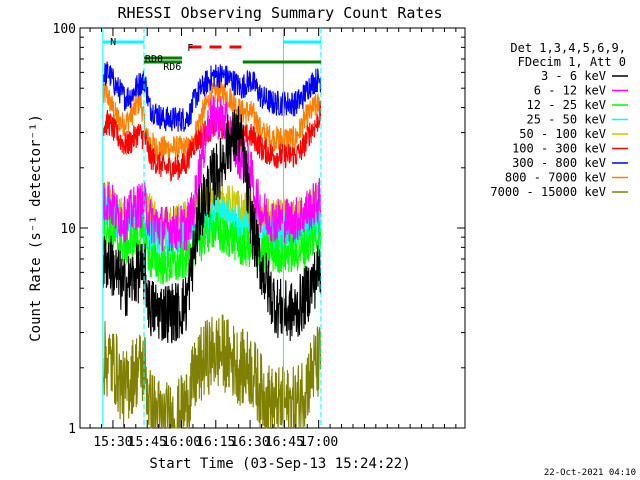 Image resolution: width=640 pixels, height=480 pixels. Describe the element at coordinates (572, 62) in the screenshot. I see `legend-header-line-2: FDecim 1, Att 0` at that location.